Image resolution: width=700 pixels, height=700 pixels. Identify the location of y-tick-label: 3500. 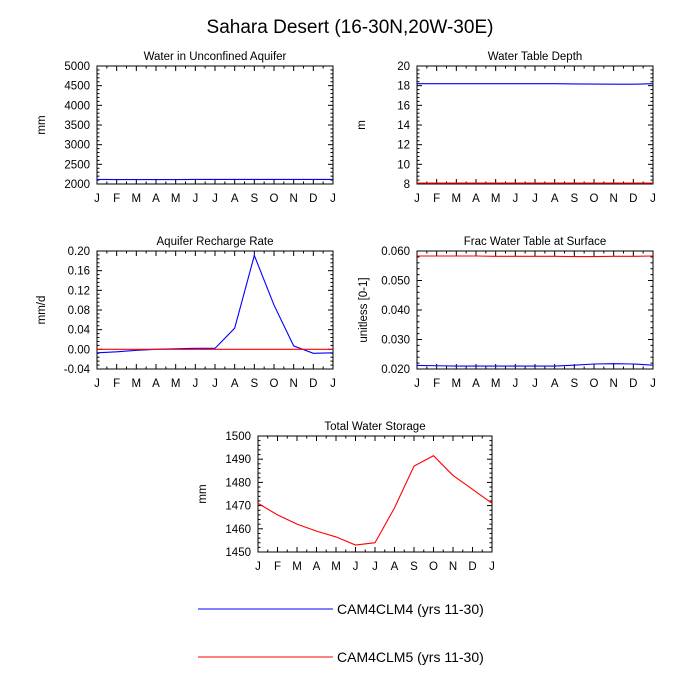
(77, 126).